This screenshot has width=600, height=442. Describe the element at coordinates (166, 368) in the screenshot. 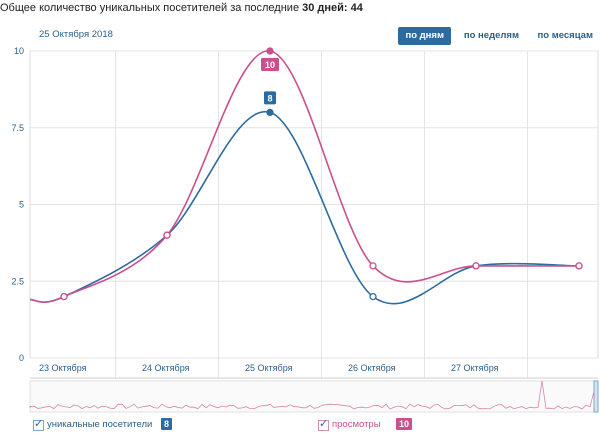

I see `x-tick-label: 24 Октября` at that location.